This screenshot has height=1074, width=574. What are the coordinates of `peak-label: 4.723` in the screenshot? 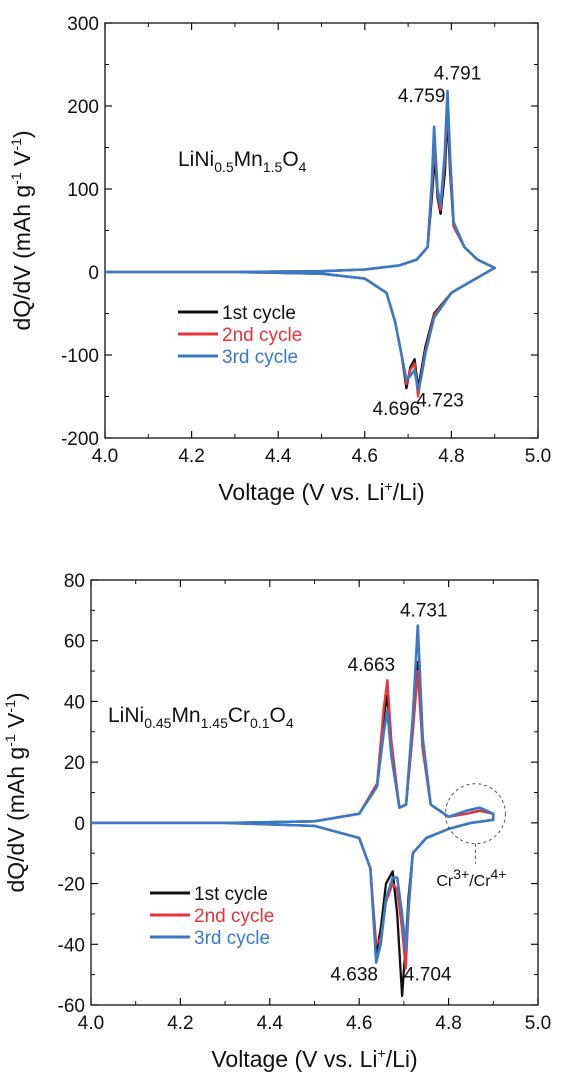 It's located at (440, 400).